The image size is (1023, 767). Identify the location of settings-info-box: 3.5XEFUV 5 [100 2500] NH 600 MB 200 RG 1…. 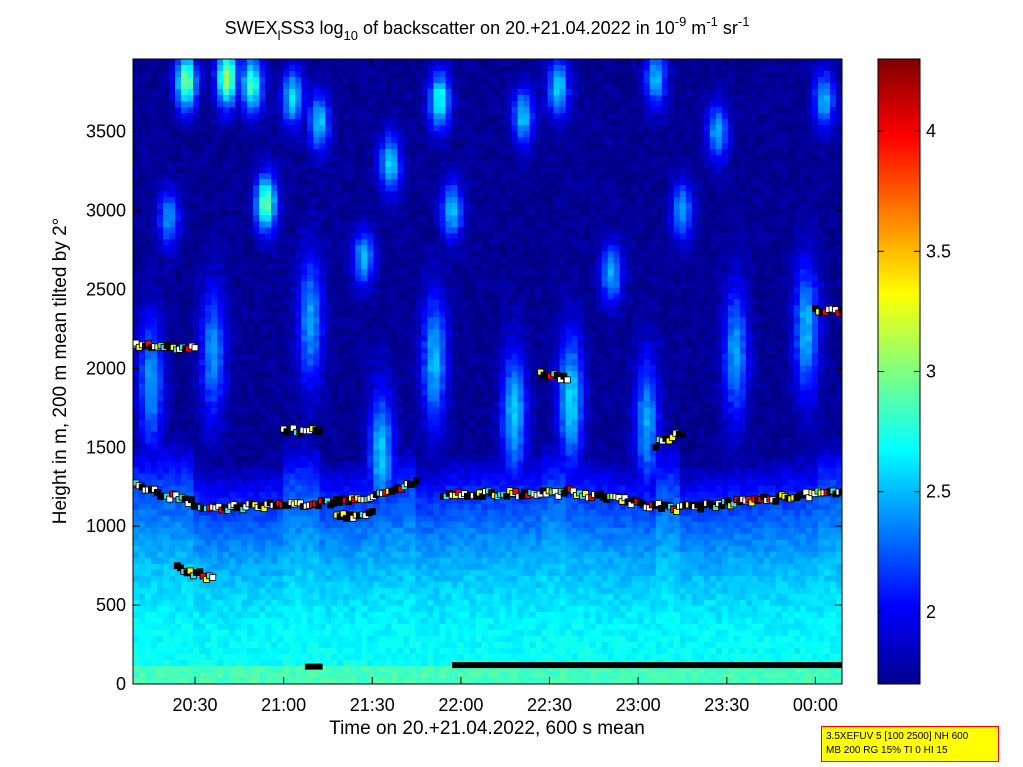
(910, 744).